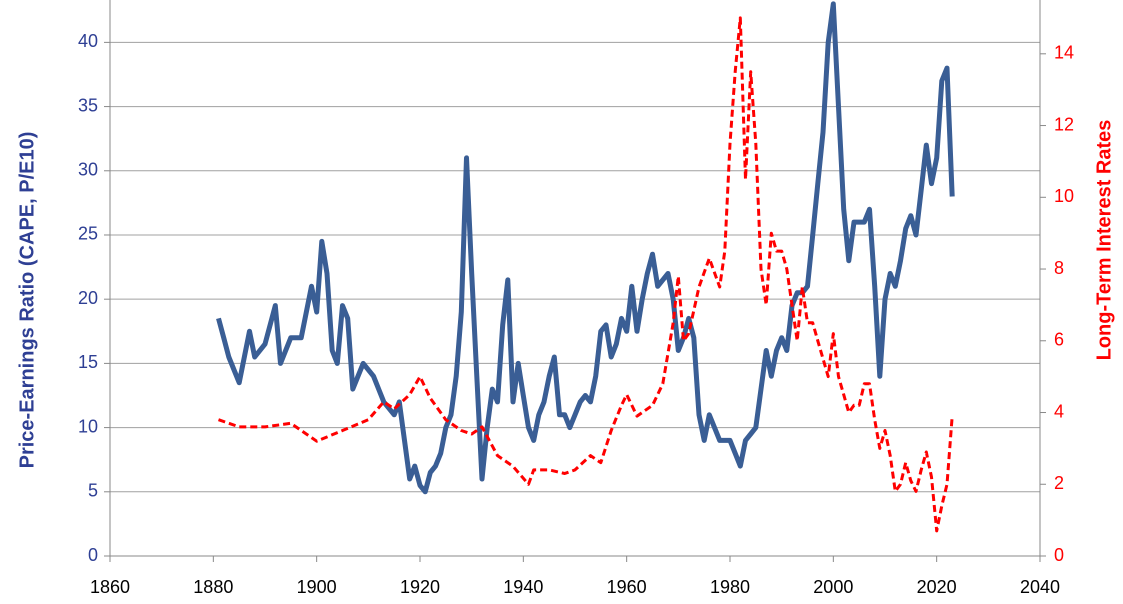  What do you see at coordinates (1064, 124) in the screenshot?
I see `y2-tick-label: 12` at bounding box center [1064, 124].